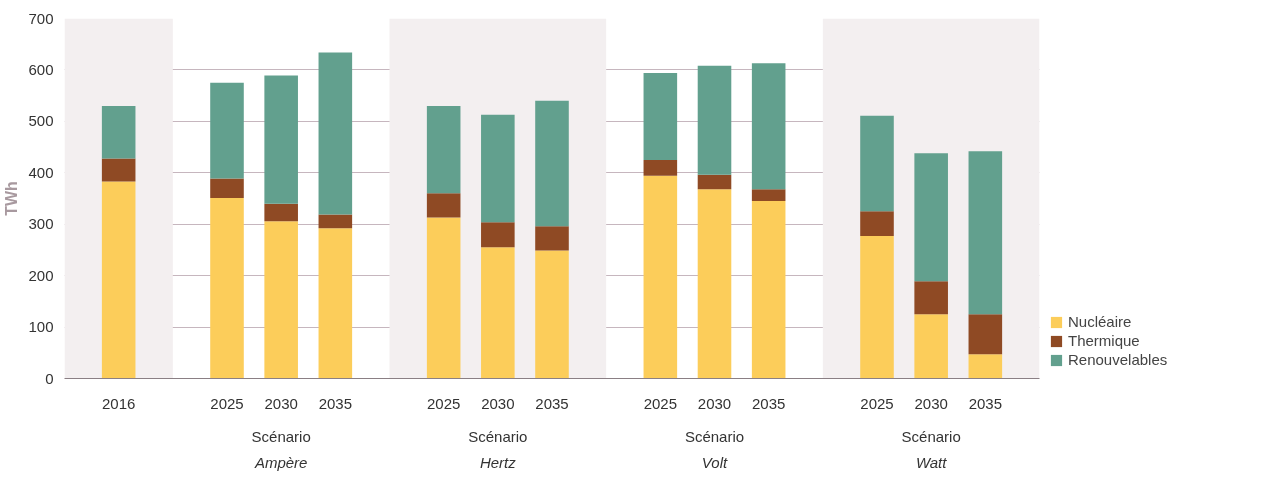  Describe the element at coordinates (12, 198) in the screenshot. I see `y-axis-title: TWh` at that location.